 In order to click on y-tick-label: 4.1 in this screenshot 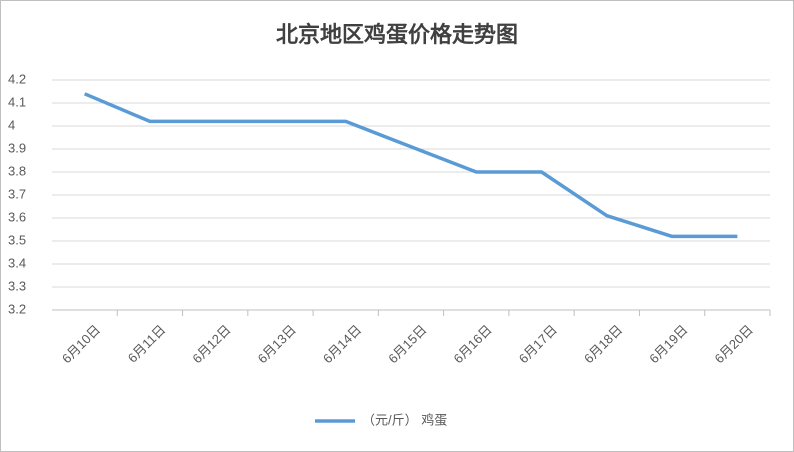, I will do `click(17, 101)`.